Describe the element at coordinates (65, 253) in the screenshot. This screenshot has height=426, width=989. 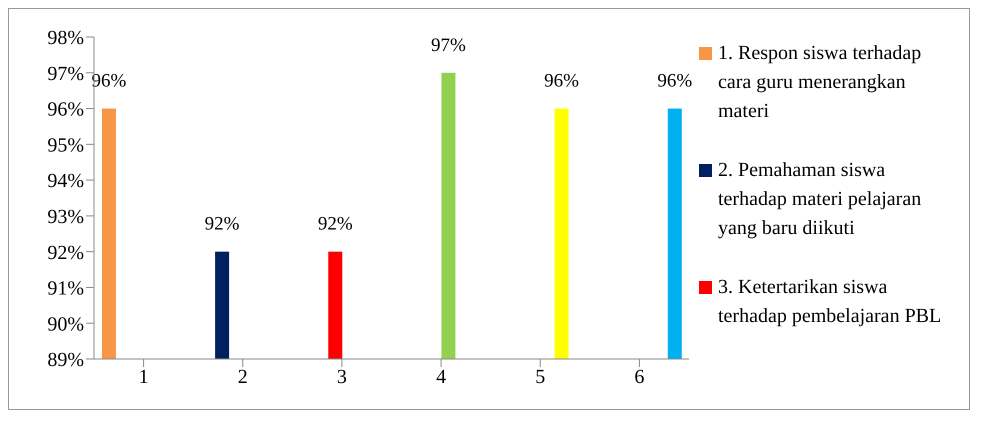
I see `y-tick-label: 92%` at that location.